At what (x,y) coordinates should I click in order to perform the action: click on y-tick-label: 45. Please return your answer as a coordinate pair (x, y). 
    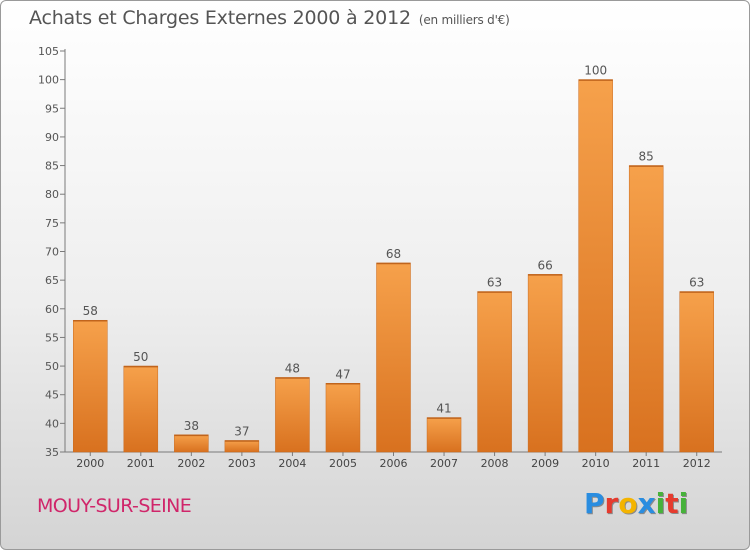
    Looking at the image, I should click on (52, 395).